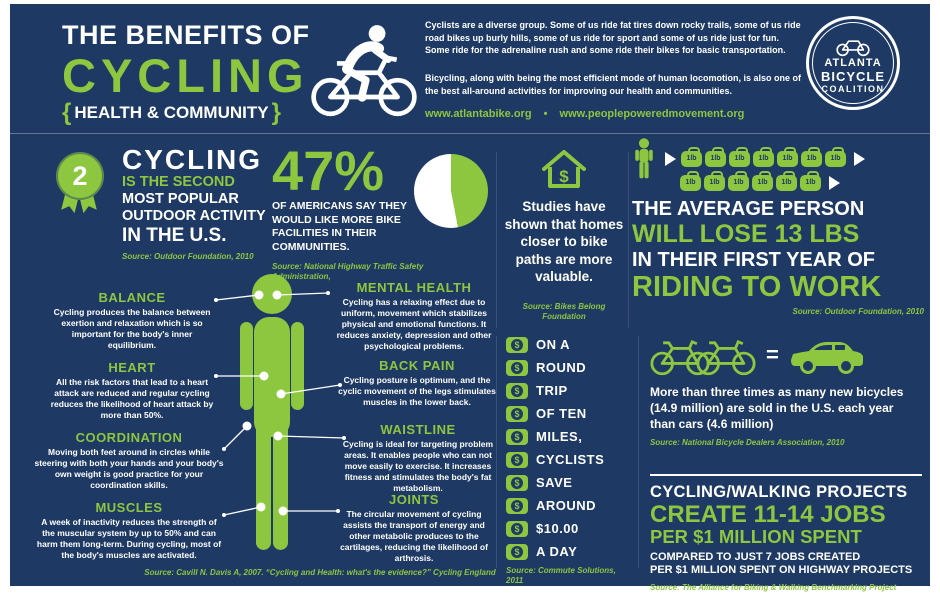  I want to click on fact-popular-line3: MOST POPULAR, so click(180, 199).